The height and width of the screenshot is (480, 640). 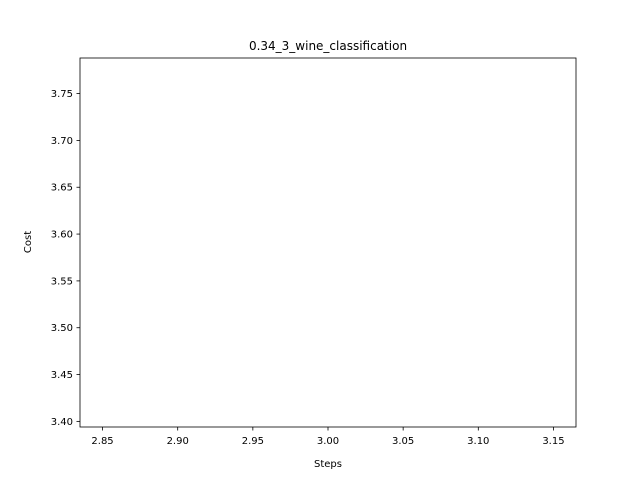 What do you see at coordinates (62, 422) in the screenshot?
I see `y-tick-label: 3.40` at bounding box center [62, 422].